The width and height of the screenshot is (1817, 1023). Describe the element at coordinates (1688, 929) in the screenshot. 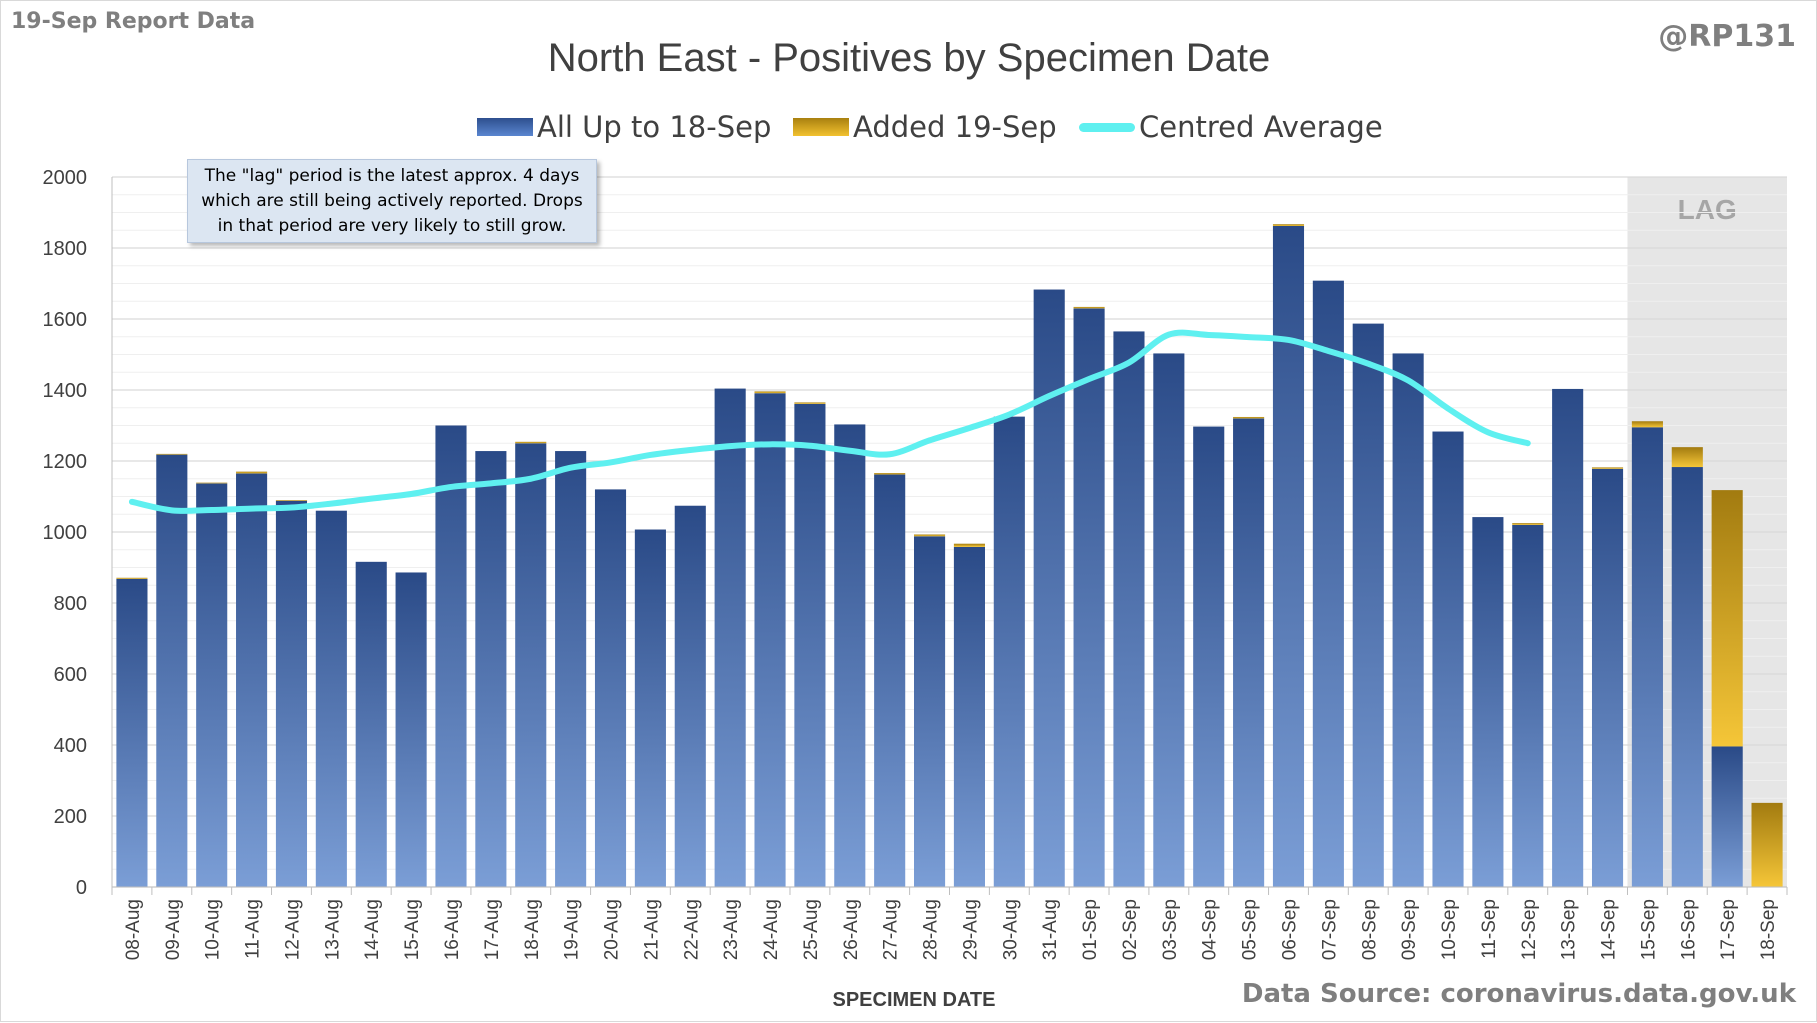

I see `x-tick-label: 16-Sep` at that location.